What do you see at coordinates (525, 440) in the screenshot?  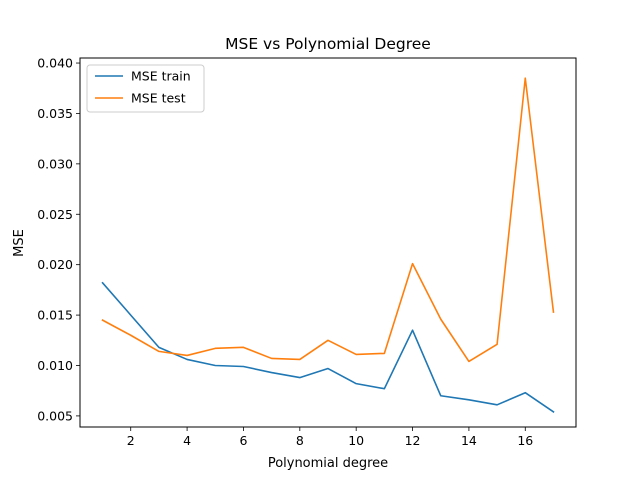 I see `x-tick-label: 16` at bounding box center [525, 440].